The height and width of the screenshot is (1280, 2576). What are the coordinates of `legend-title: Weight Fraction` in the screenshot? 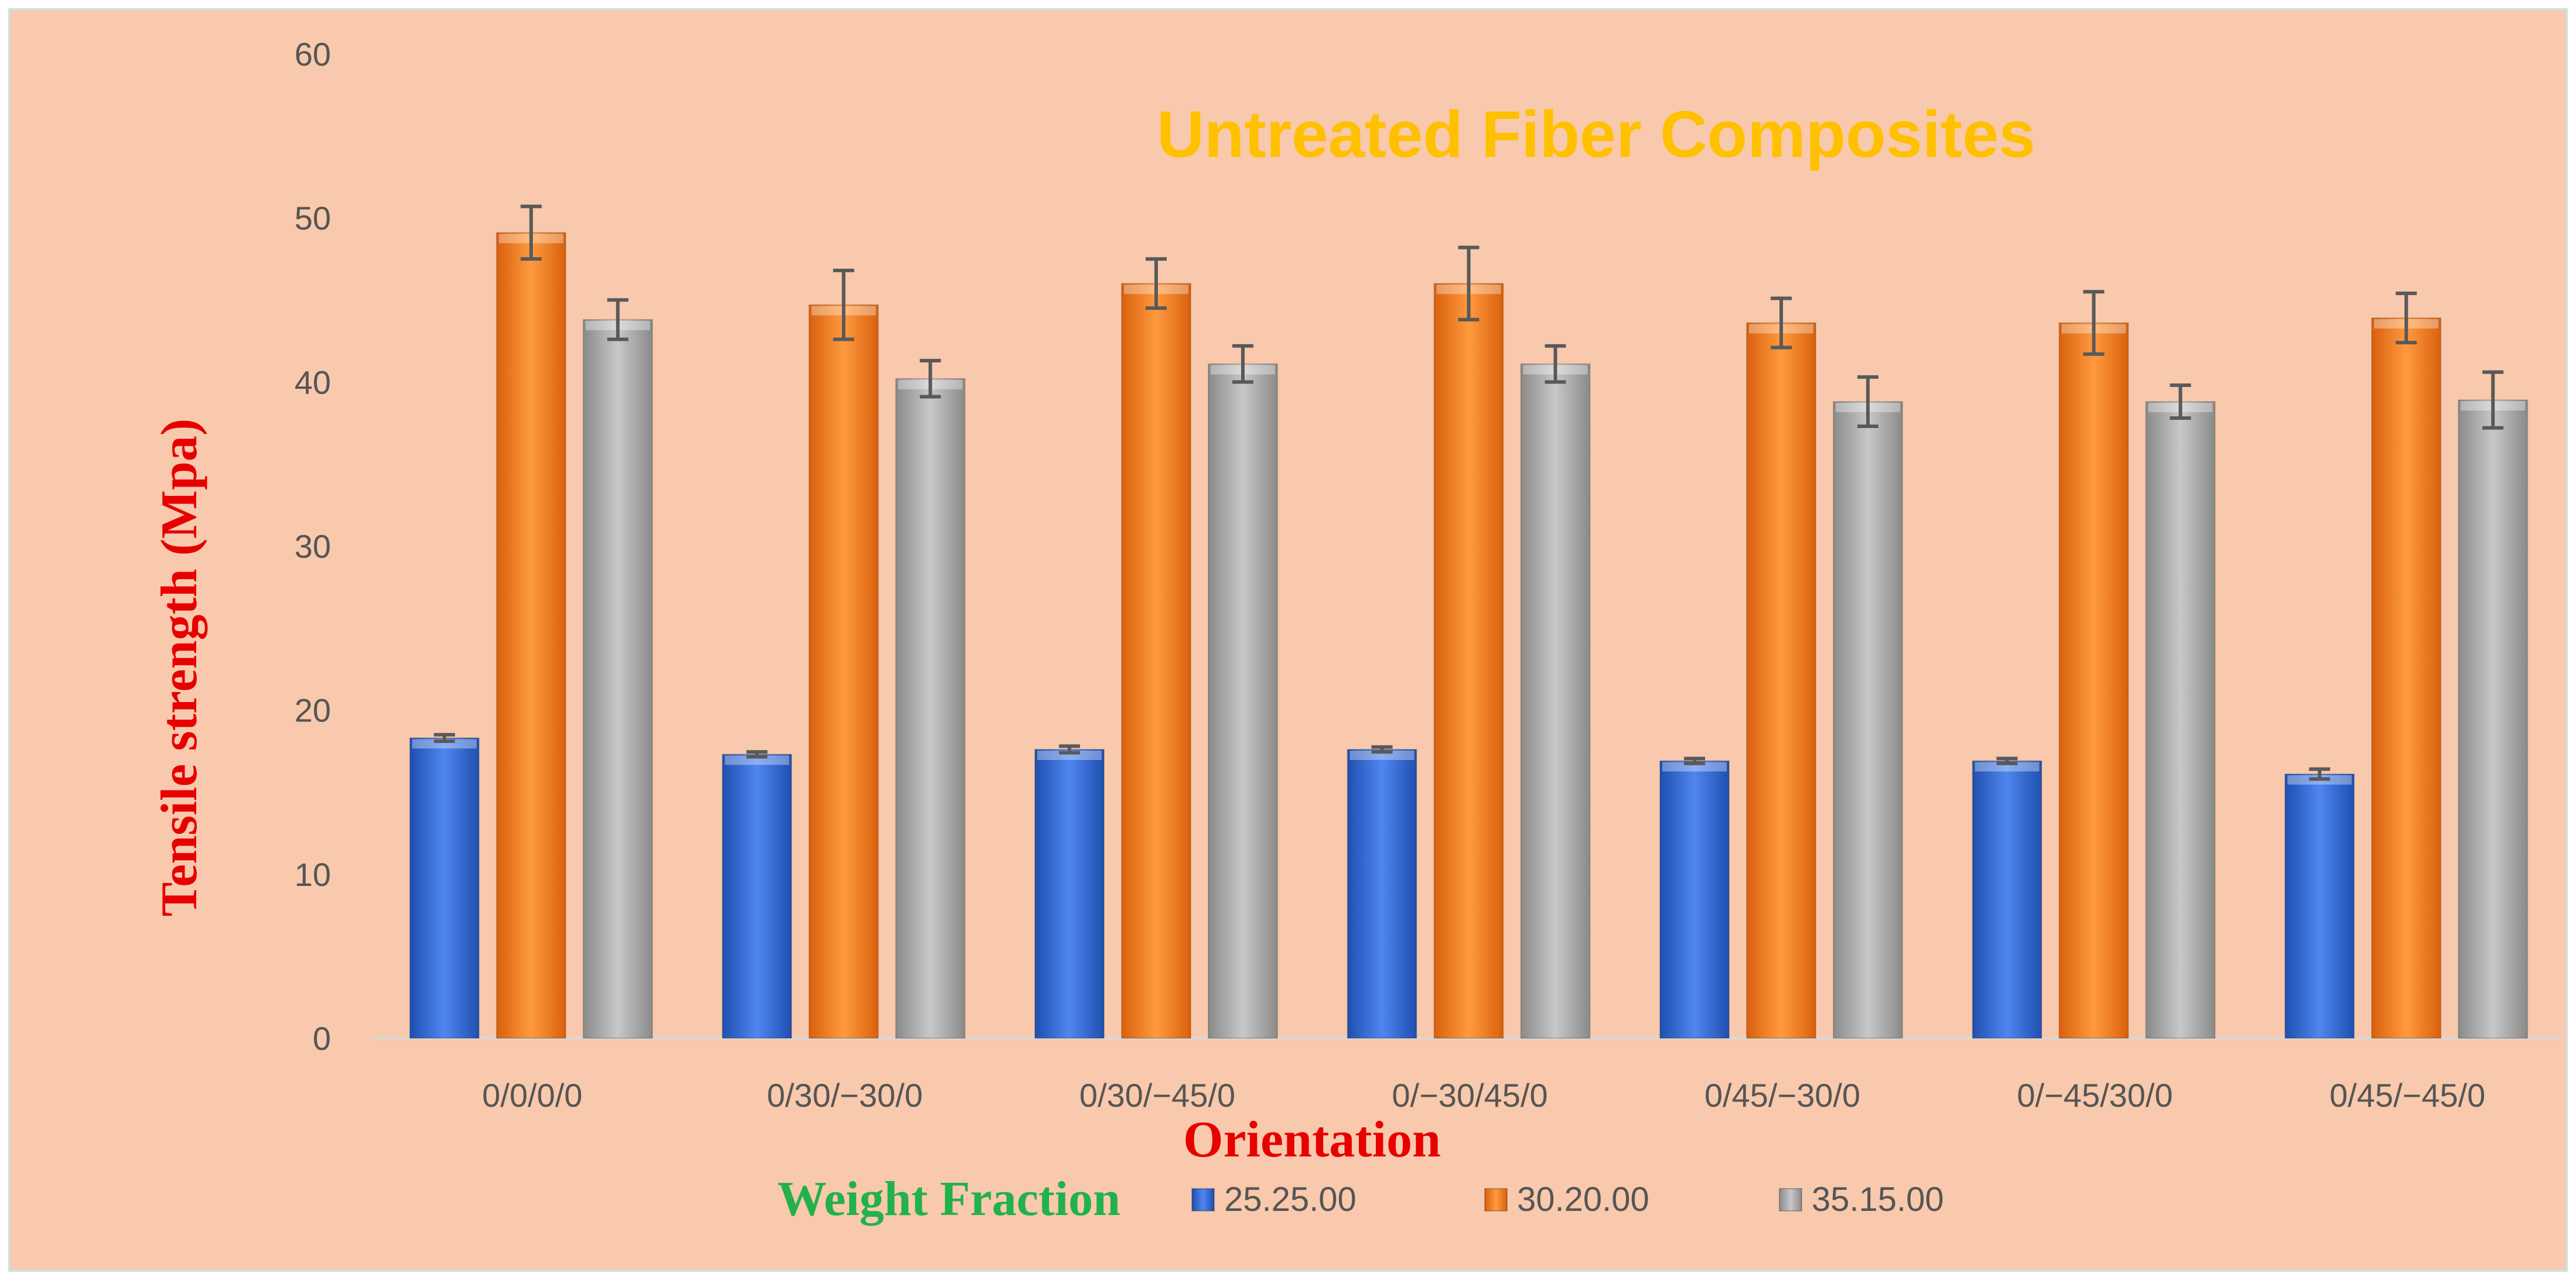 It's located at (949, 1199).